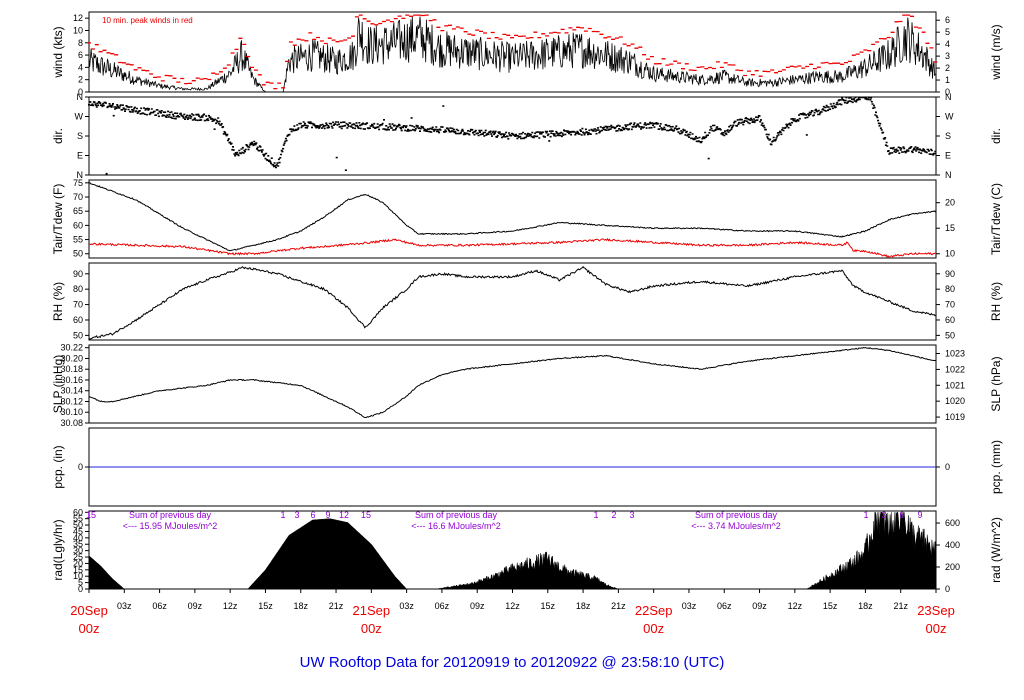 The image size is (1024, 700). I want to click on right-tick-label-dir: S, so click(948, 136).